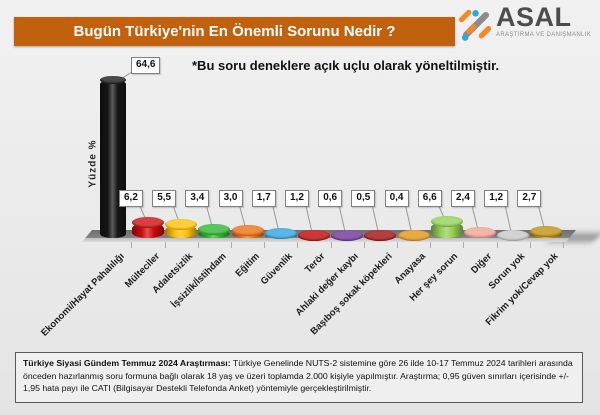 The image size is (600, 415). Describe the element at coordinates (363, 198) in the screenshot. I see `value-label: 0,5` at that location.